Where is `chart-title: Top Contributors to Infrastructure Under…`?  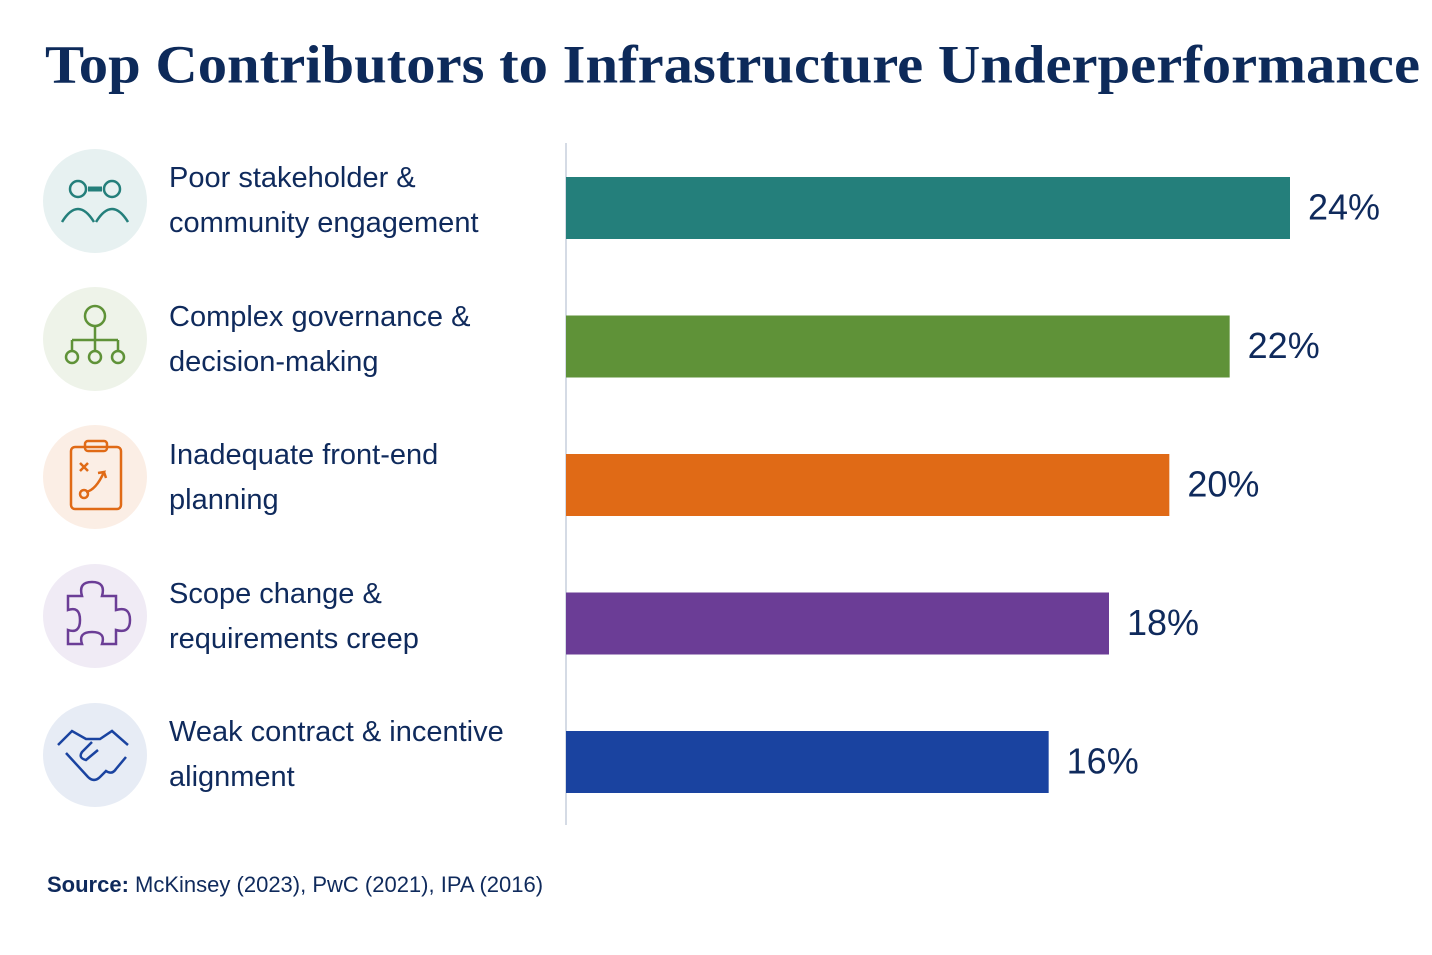
chart-title: Top Contributors to Infrastructure Under… is located at coordinates (732, 64).